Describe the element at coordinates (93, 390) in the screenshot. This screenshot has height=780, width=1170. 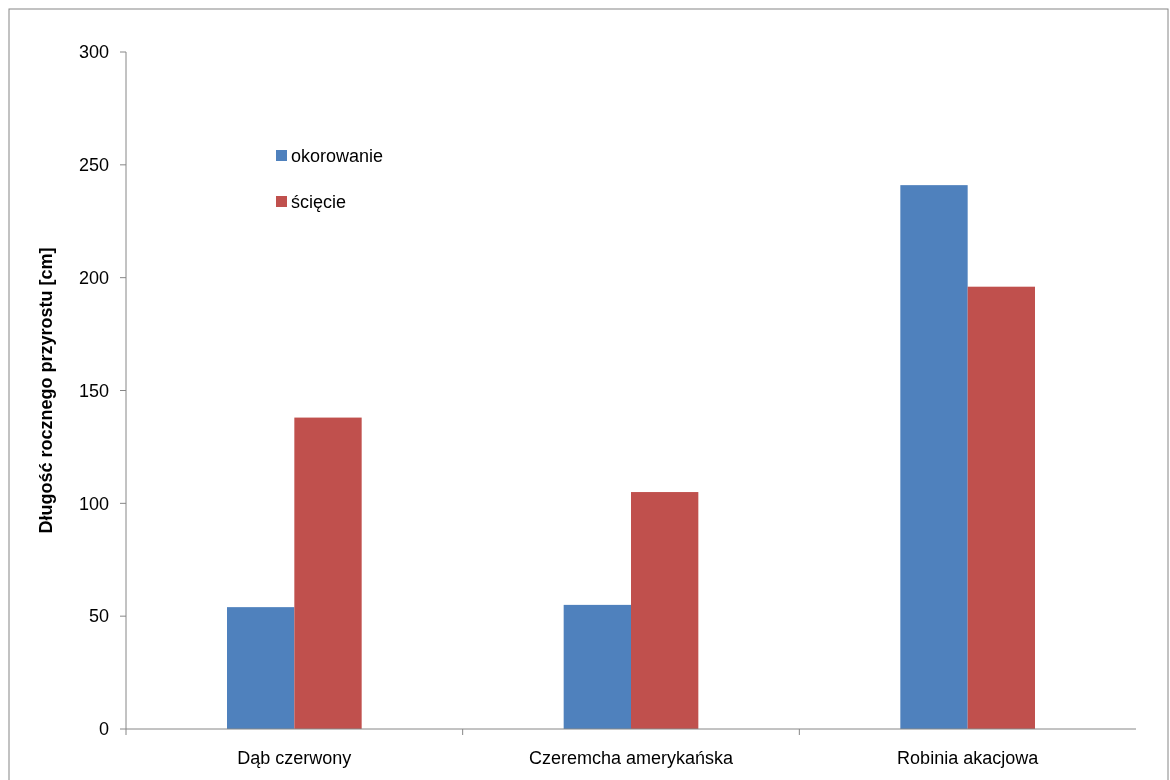
I see `y-tick-label: 150` at that location.